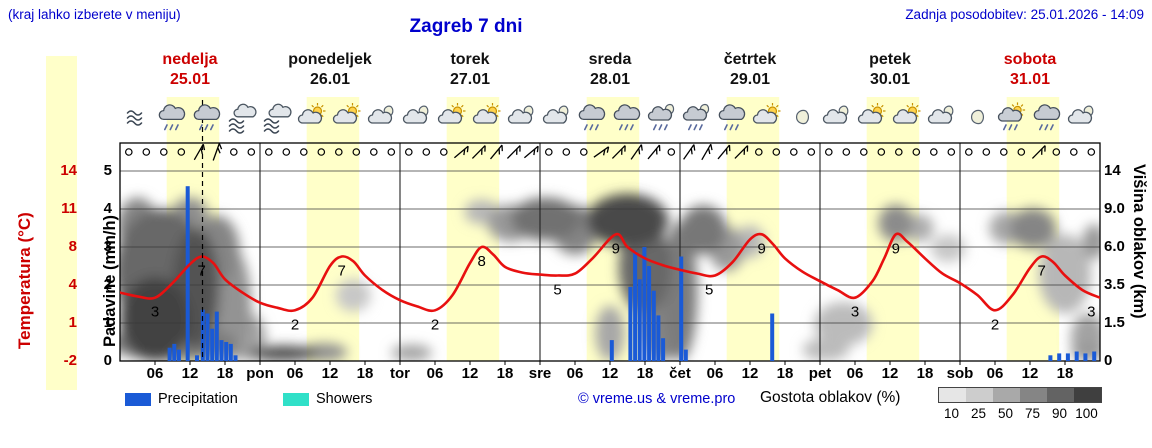 The image size is (1152, 448). I want to click on day-name: sreda, so click(610, 60).